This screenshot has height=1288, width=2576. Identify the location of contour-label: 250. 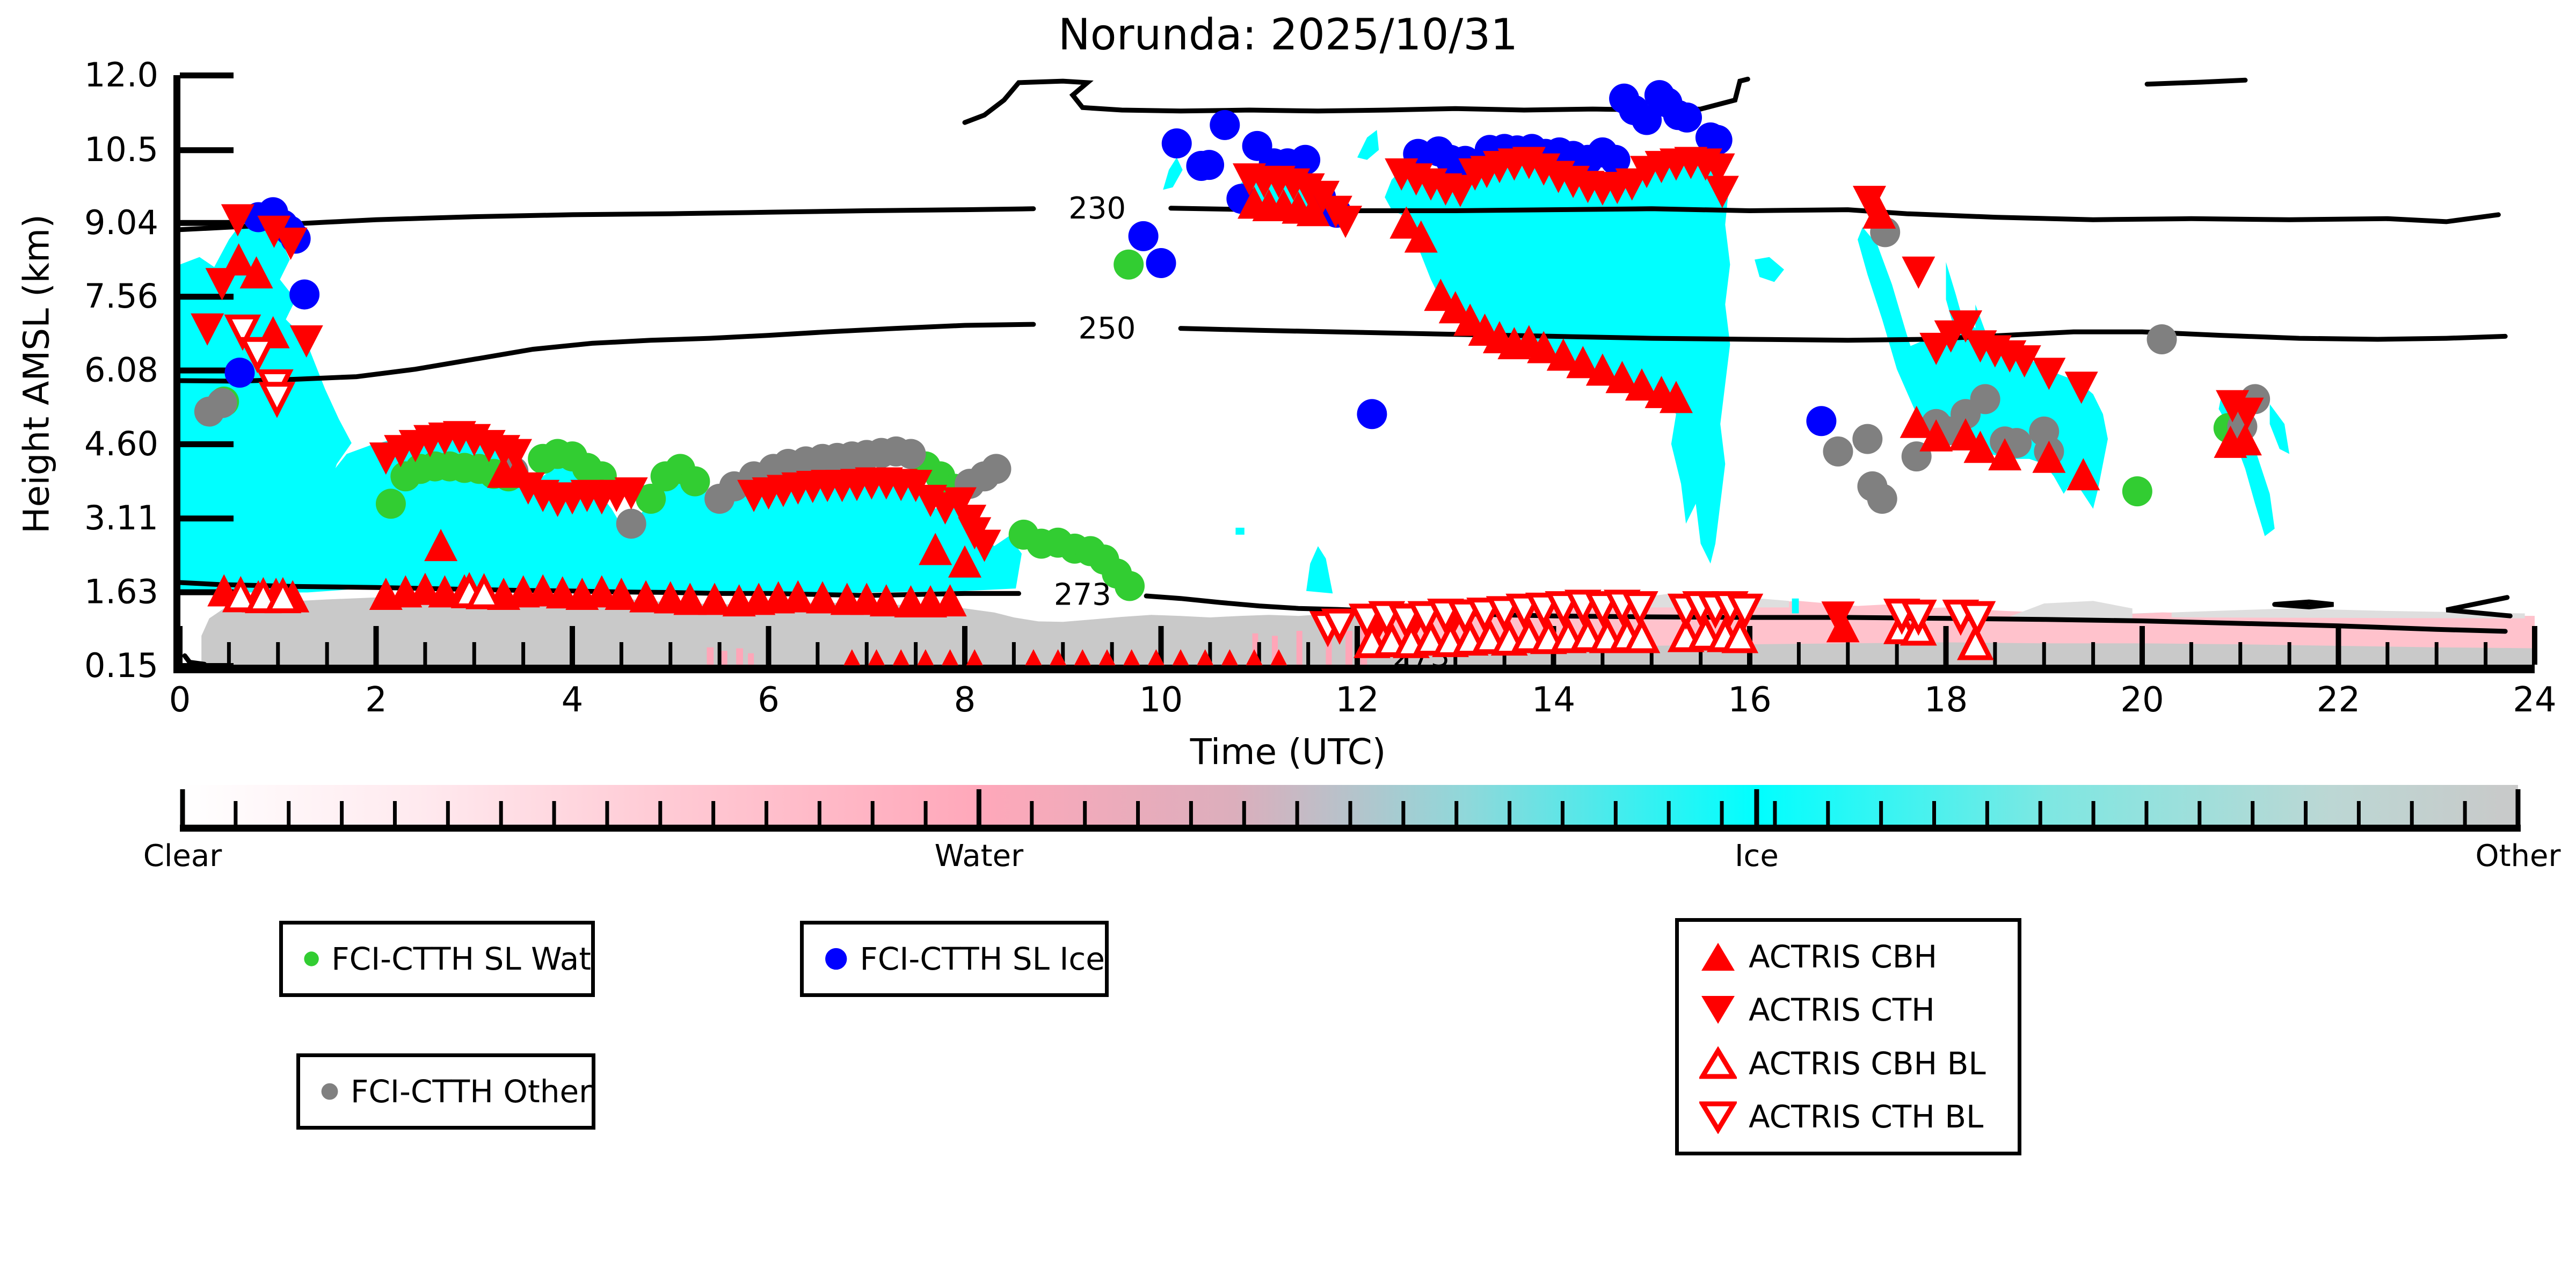
(1107, 328).